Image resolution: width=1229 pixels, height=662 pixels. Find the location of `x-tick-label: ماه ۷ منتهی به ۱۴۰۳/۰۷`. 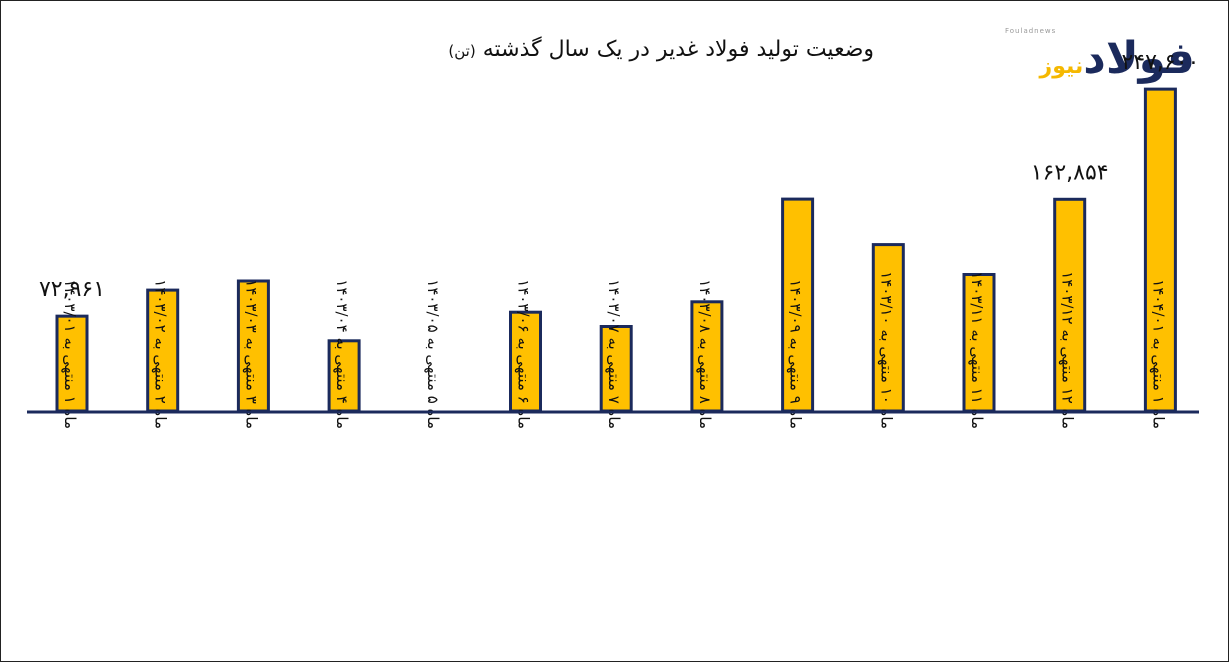

x-tick-label: ماه ۷ منتهی به ۱۴۰۳/۰۷ is located at coordinates (614, 354).